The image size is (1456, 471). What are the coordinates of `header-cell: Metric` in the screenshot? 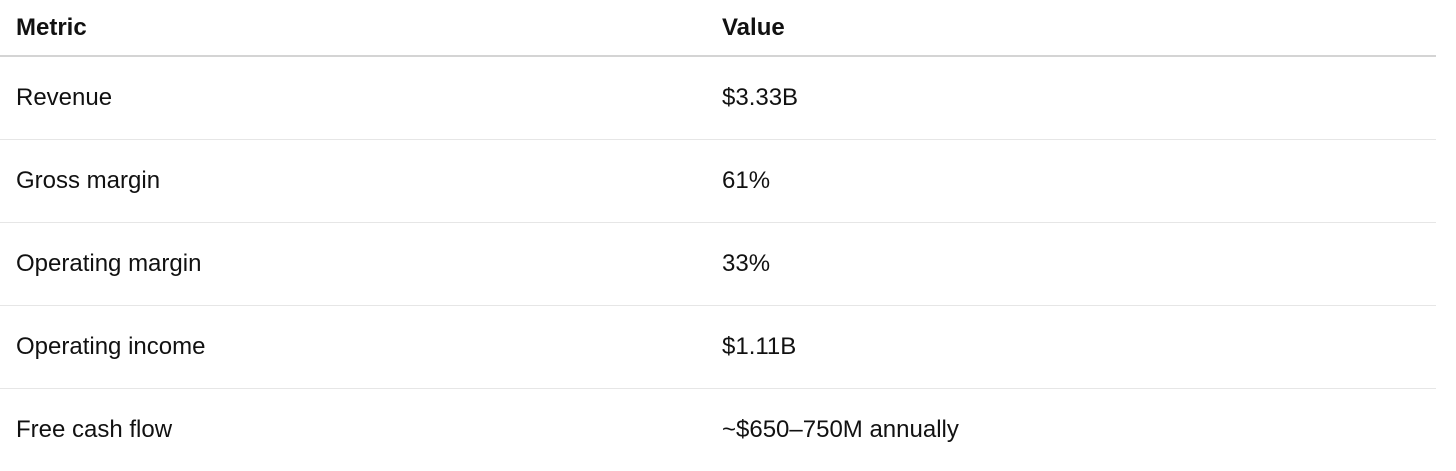 It's located at (353, 28).